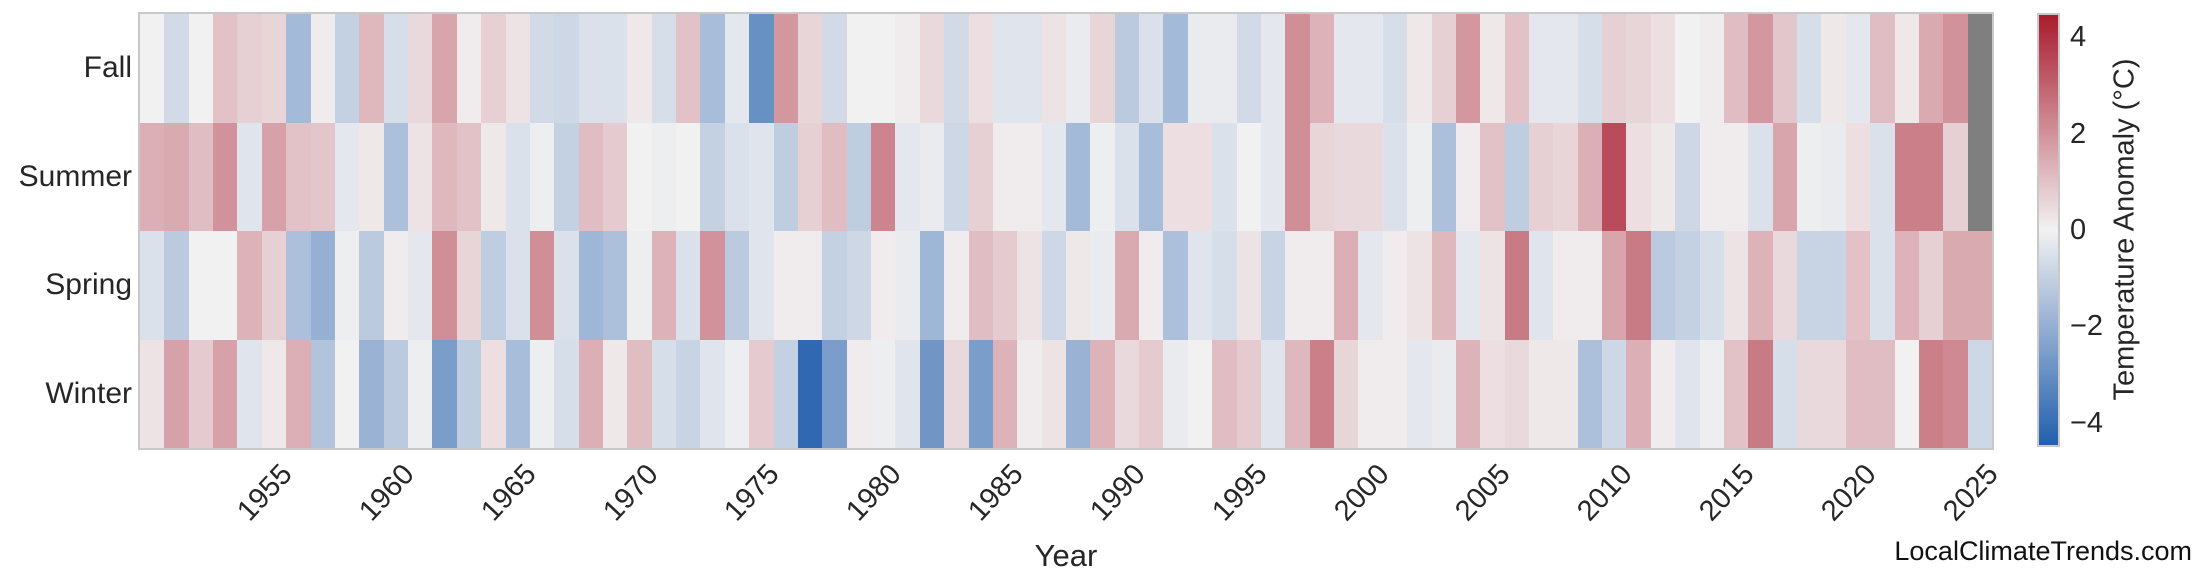  What do you see at coordinates (630, 493) in the screenshot?
I see `x-tick-label: 1970` at bounding box center [630, 493].